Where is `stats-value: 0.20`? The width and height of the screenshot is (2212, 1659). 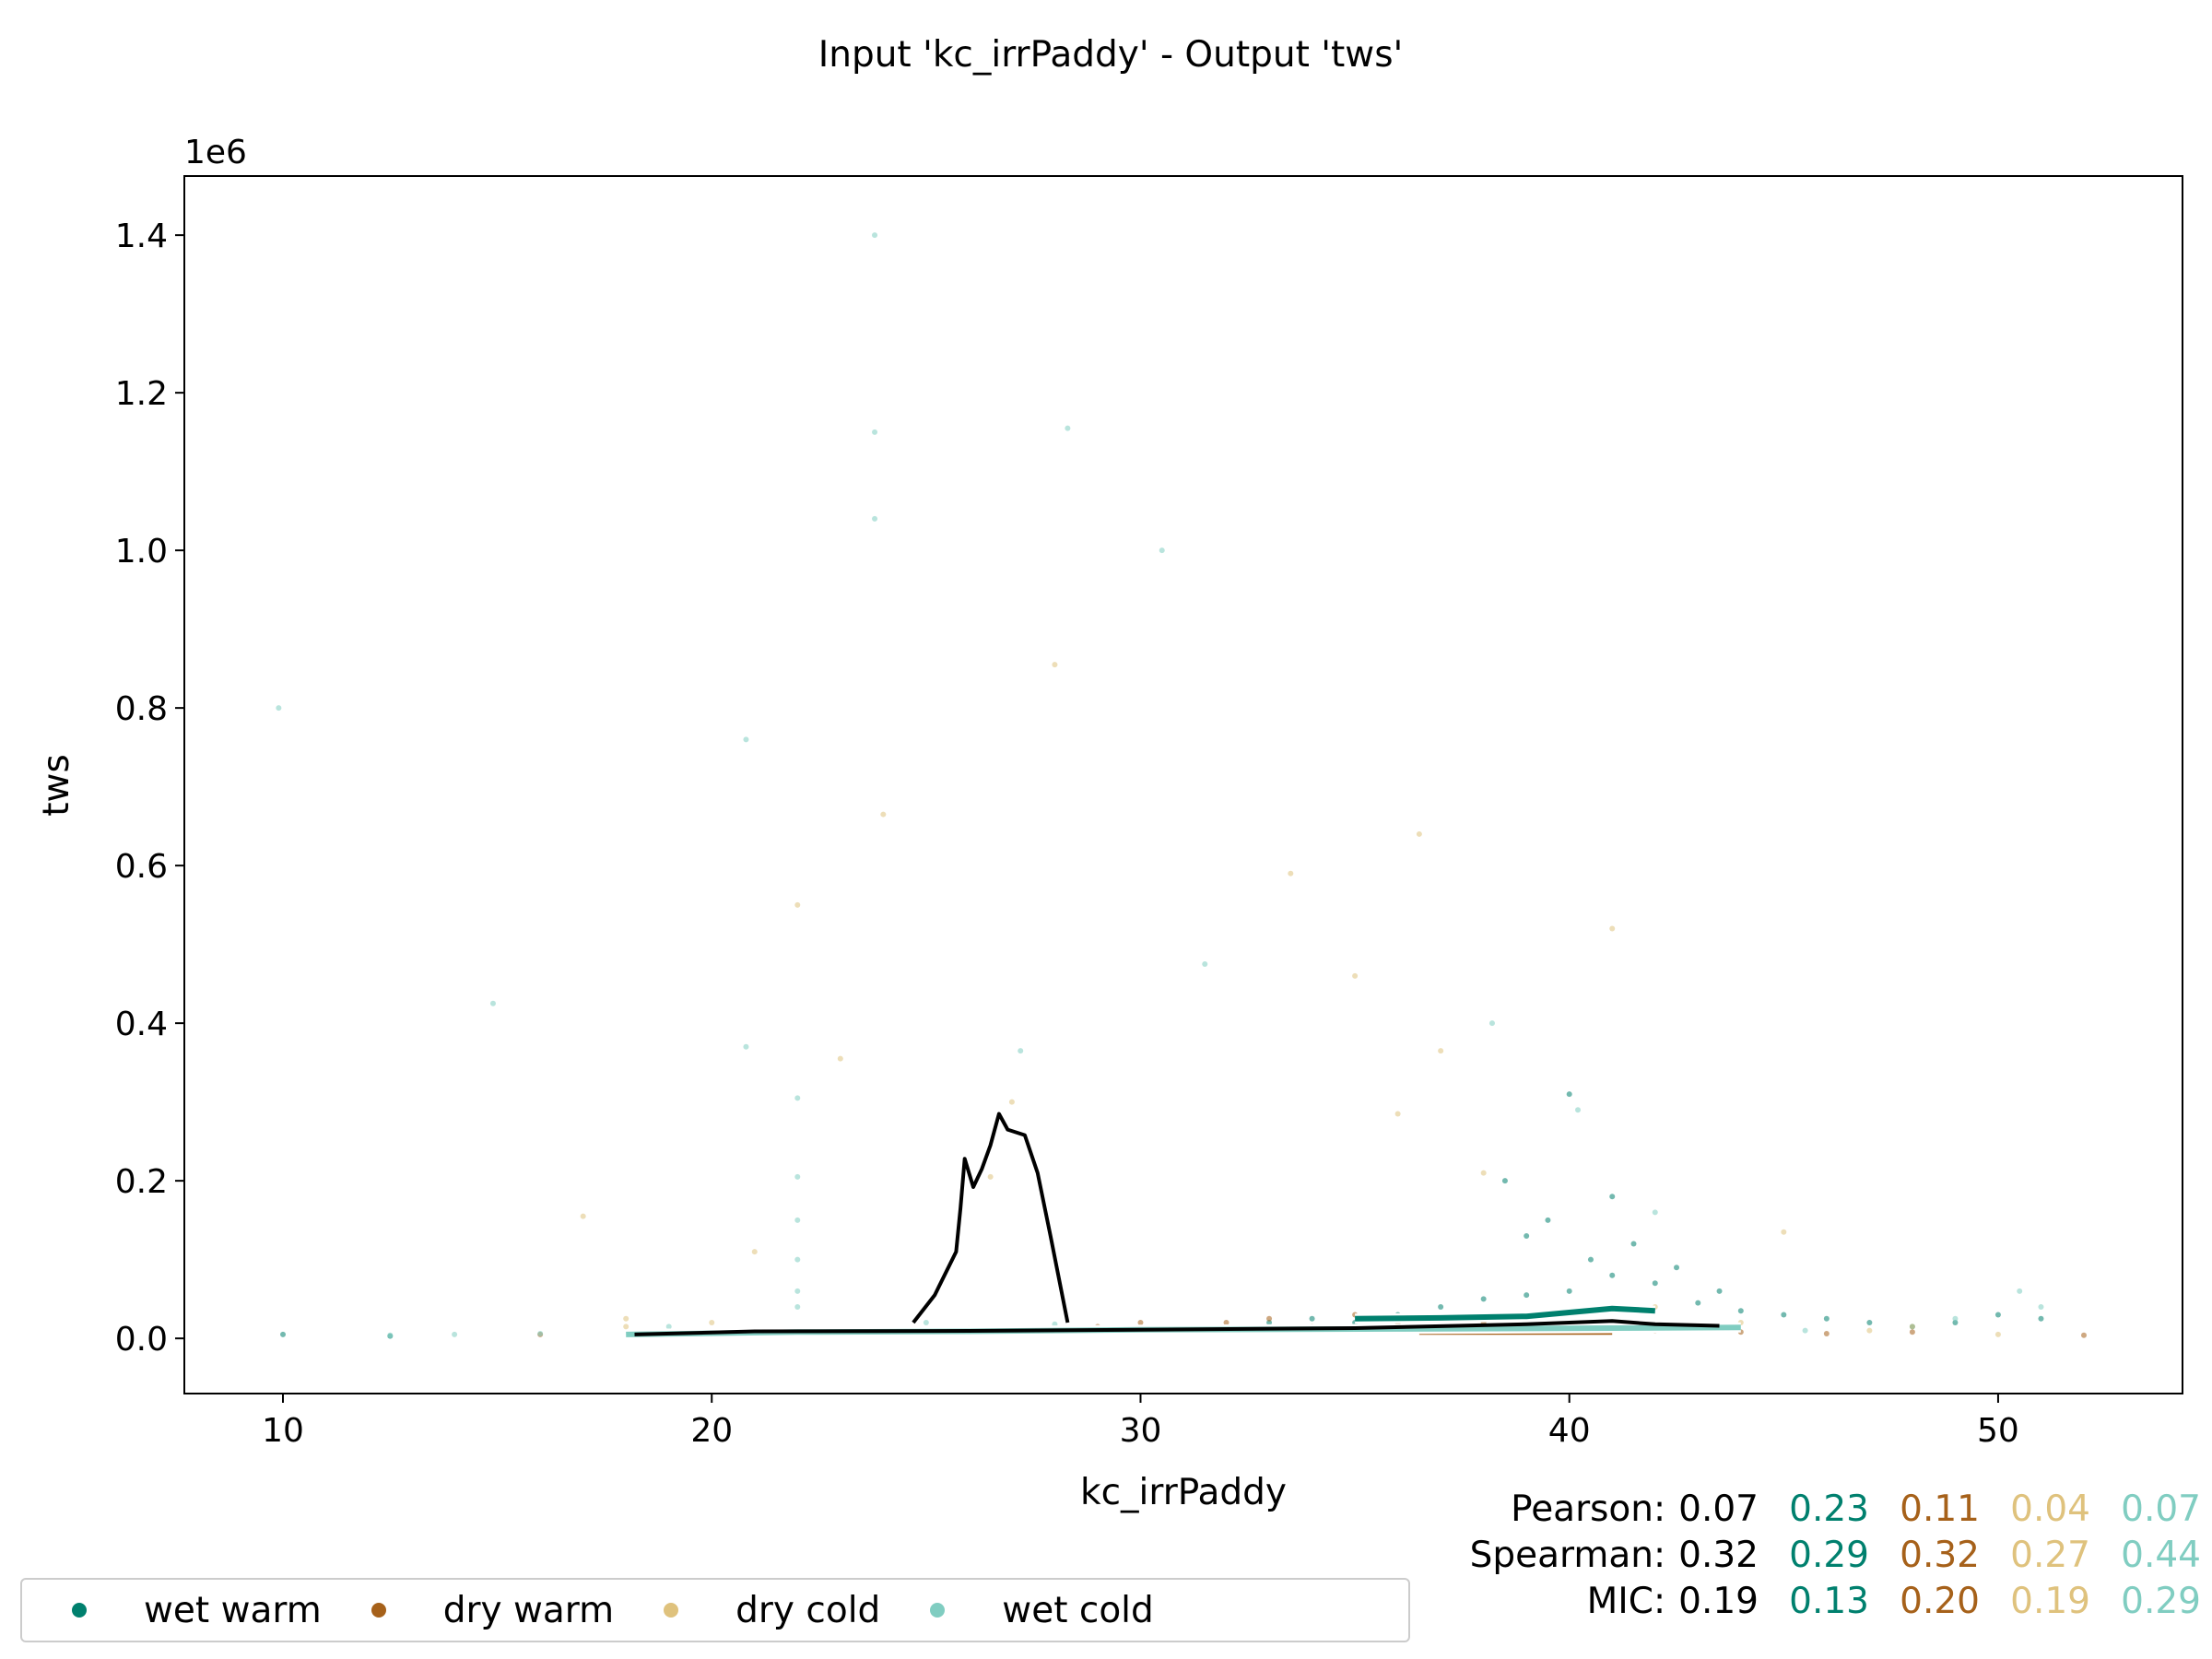
stats-value: 0.20 is located at coordinates (1940, 1601).